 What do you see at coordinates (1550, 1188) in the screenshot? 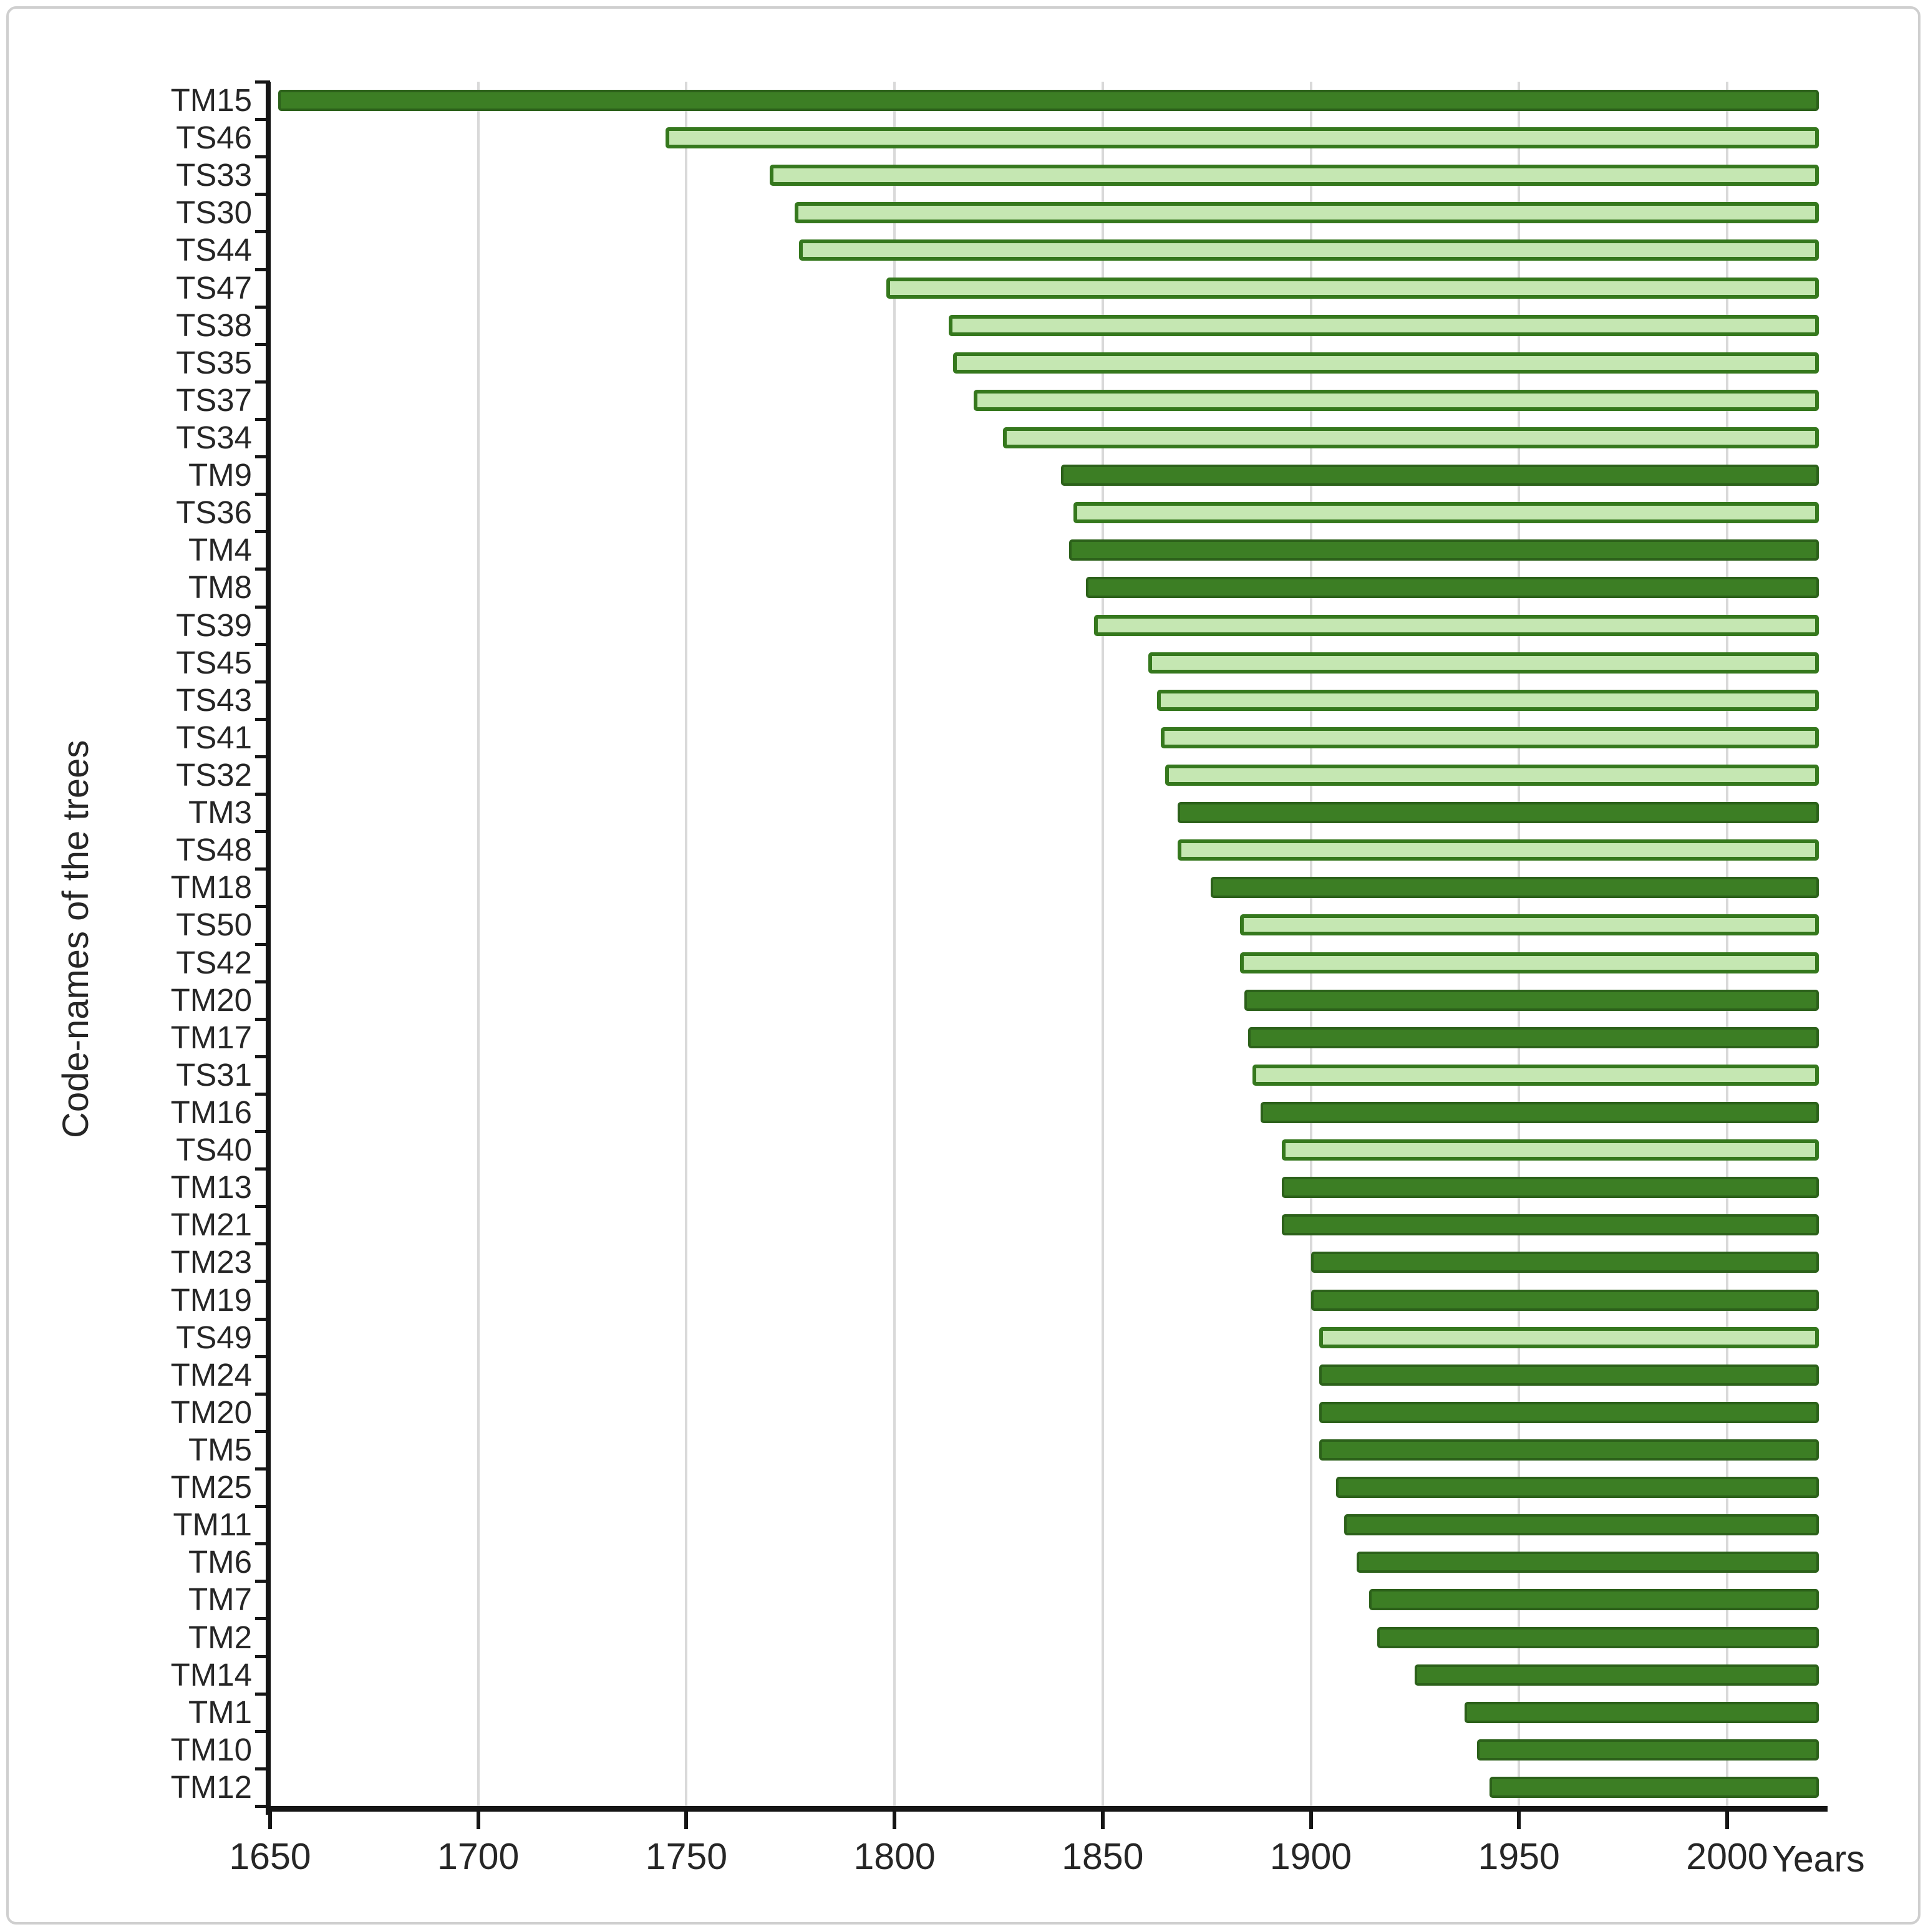
I see `bar-TM13` at bounding box center [1550, 1188].